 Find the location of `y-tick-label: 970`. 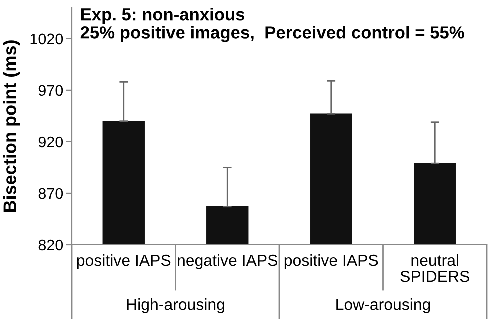

y-tick-label: 970 is located at coordinates (51, 90).